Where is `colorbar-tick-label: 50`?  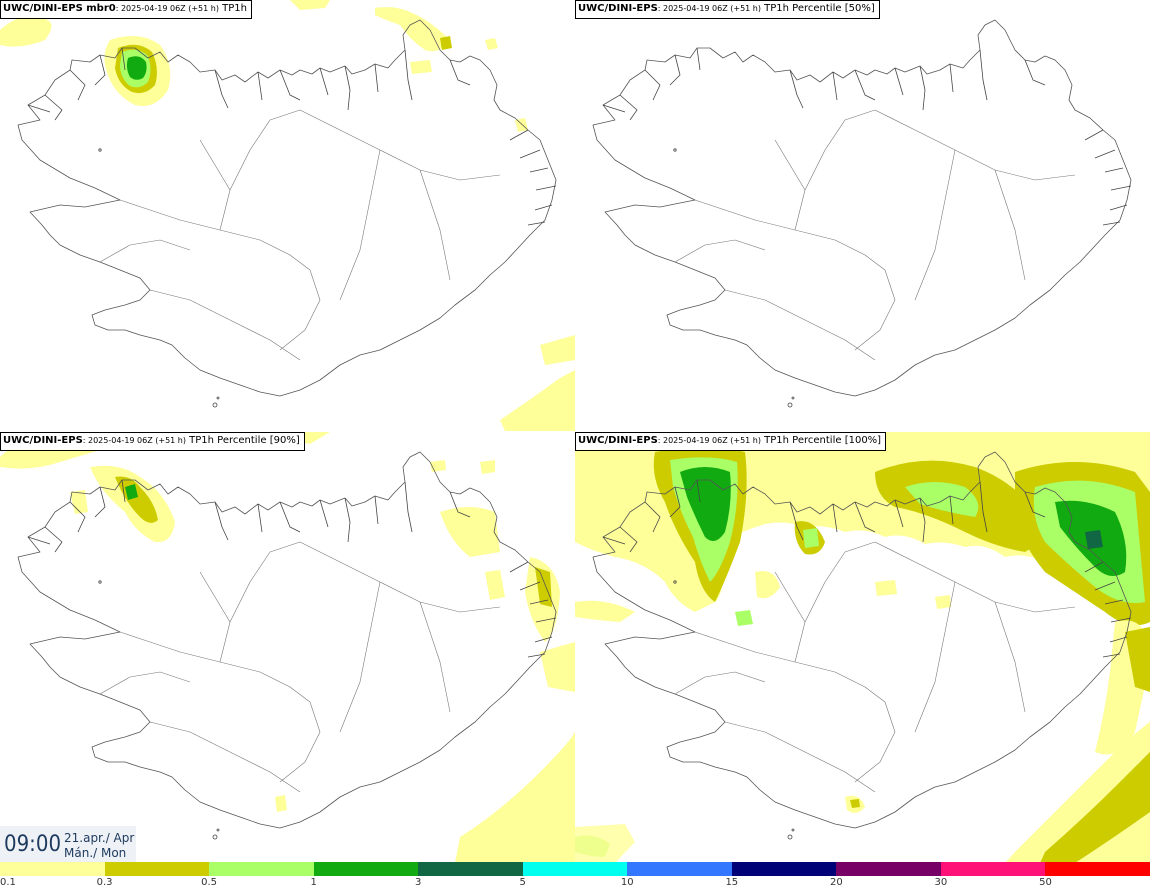
colorbar-tick-label: 50 is located at coordinates (1045, 882).